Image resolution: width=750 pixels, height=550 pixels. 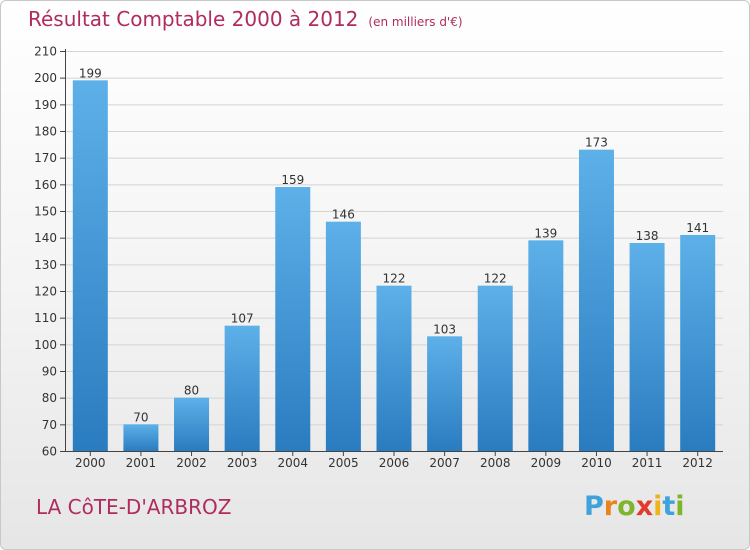 What do you see at coordinates (596, 463) in the screenshot?
I see `x-tick-label: 2010` at bounding box center [596, 463].